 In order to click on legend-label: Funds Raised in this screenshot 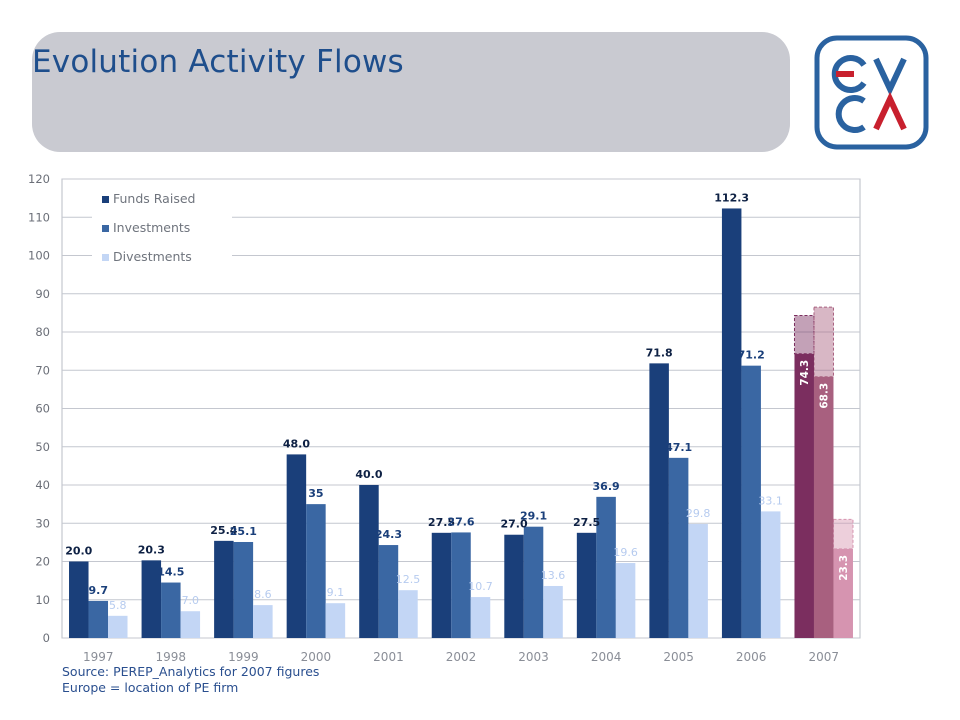, I will do `click(154, 198)`.